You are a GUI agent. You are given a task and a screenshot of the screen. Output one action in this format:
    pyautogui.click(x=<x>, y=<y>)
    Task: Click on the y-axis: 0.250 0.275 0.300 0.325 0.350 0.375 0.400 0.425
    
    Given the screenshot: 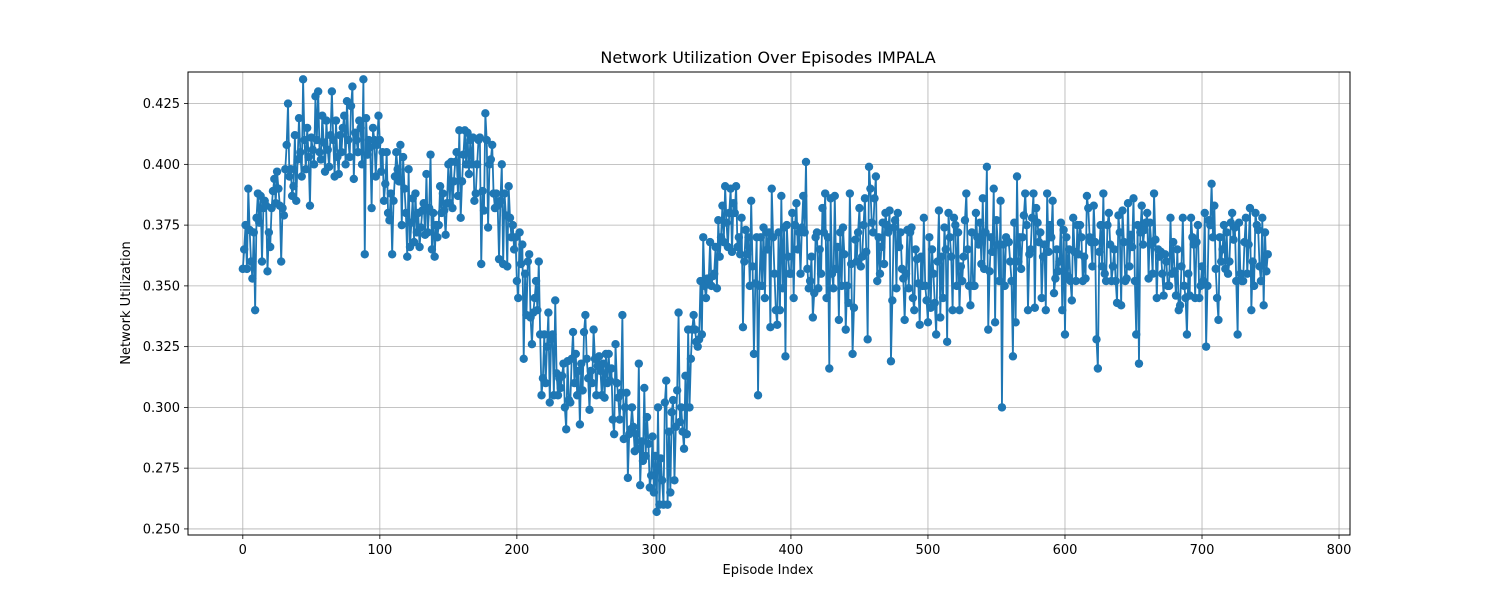 What is the action you would take?
    pyautogui.click(x=165, y=317)
    